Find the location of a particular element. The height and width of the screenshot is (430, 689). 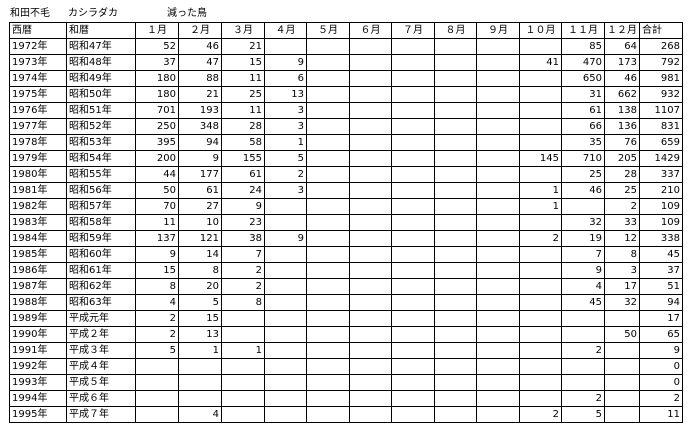

table-row: 1975年 昭和50年 180 21 25 13 31 662 932 is located at coordinates (346, 94).